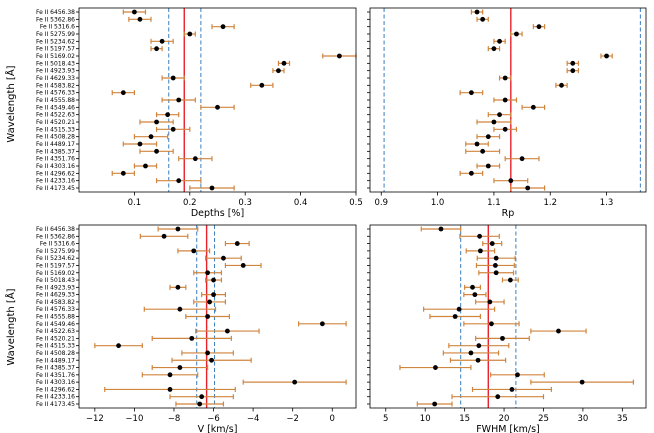  Describe the element at coordinates (55, 78) in the screenshot. I see `y-tick-label: Fe II 4629.33` at that location.